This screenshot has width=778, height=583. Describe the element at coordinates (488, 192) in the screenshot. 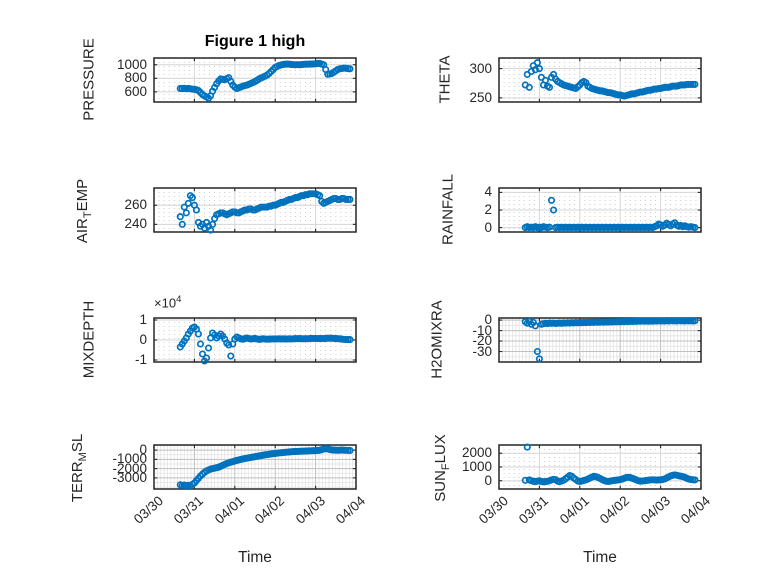

I see `y-tick-label: 4` at that location.